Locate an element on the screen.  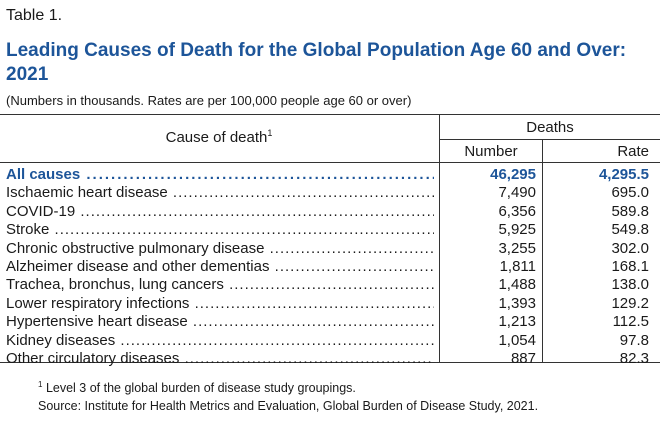
header-cause-footnote-marker: 1 is located at coordinates (270, 133).